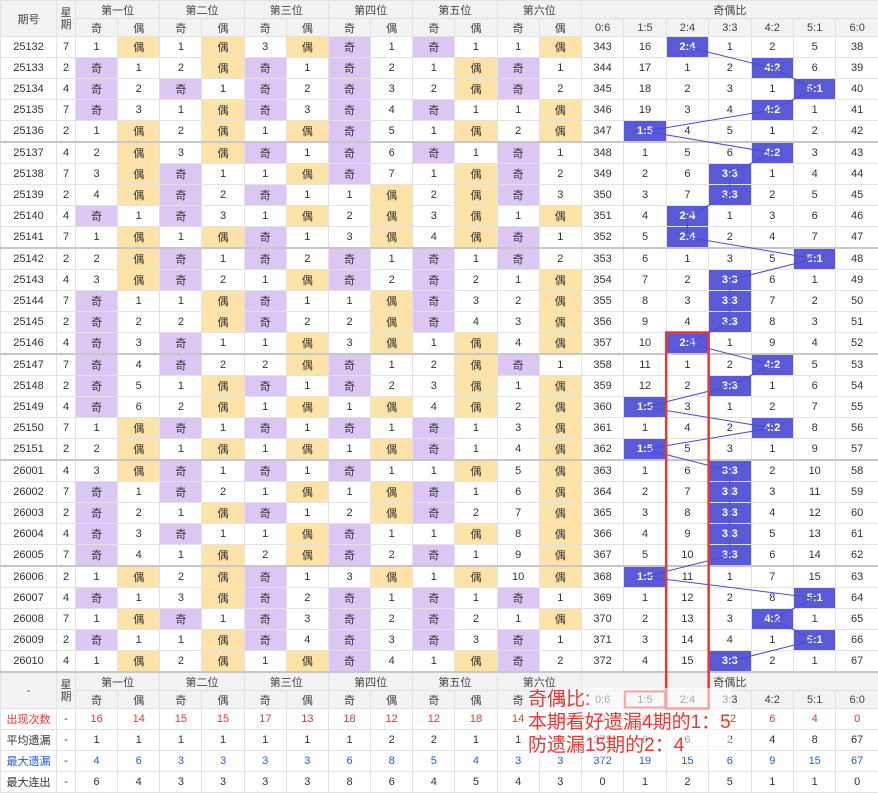  Describe the element at coordinates (730, 619) in the screenshot. I see `ratio-miss: 3` at that location.